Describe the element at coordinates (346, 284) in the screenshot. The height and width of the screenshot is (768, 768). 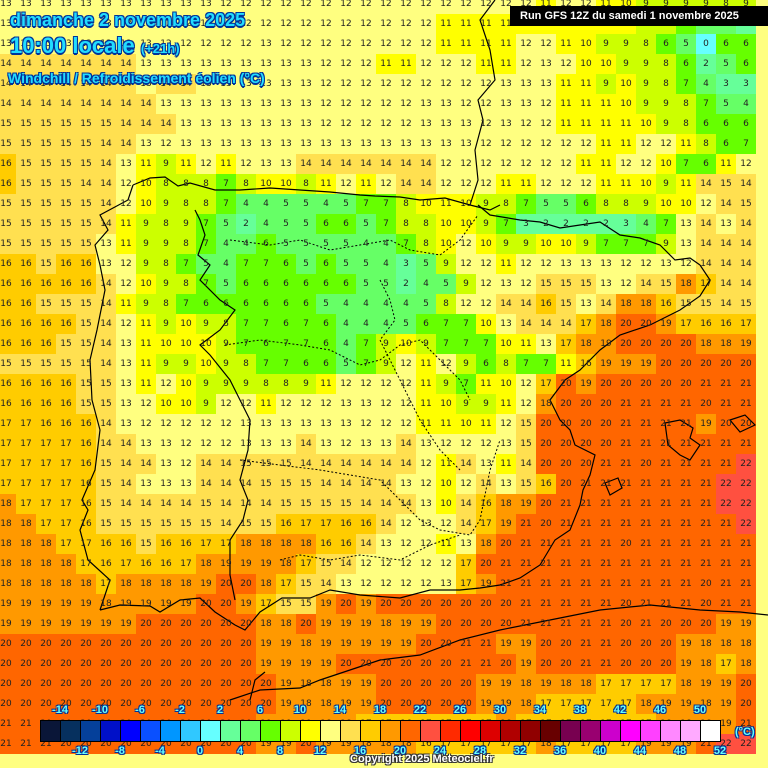
I see `grid-value: 6` at that location.